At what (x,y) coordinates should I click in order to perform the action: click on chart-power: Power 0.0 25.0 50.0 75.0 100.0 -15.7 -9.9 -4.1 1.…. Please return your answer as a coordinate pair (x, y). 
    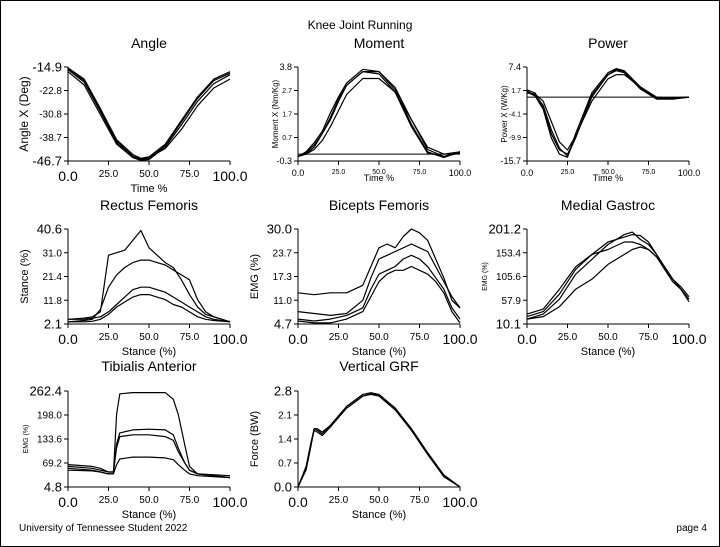
    Looking at the image, I should click on (600, 109).